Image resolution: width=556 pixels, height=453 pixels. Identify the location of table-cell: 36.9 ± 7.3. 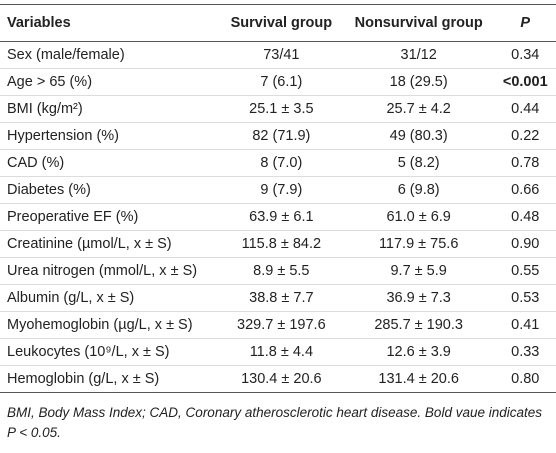
(418, 298).